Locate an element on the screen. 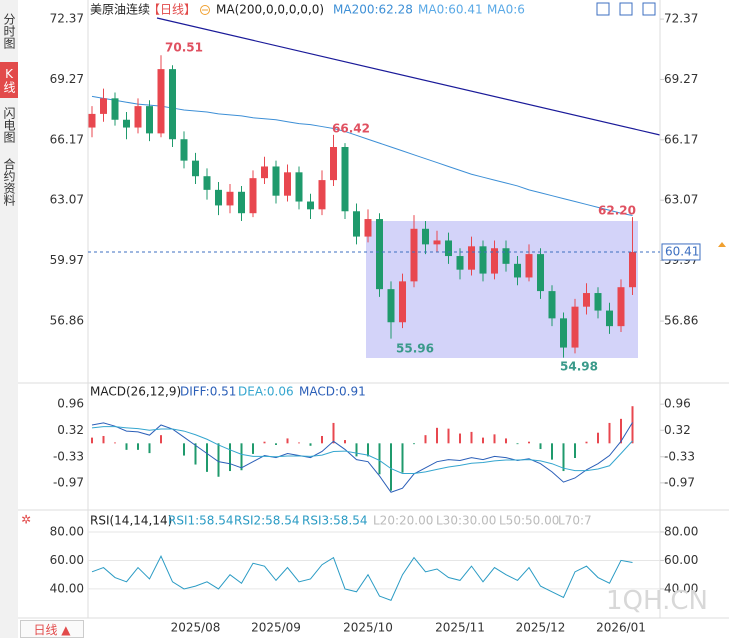  dif-line is located at coordinates (362, 457).